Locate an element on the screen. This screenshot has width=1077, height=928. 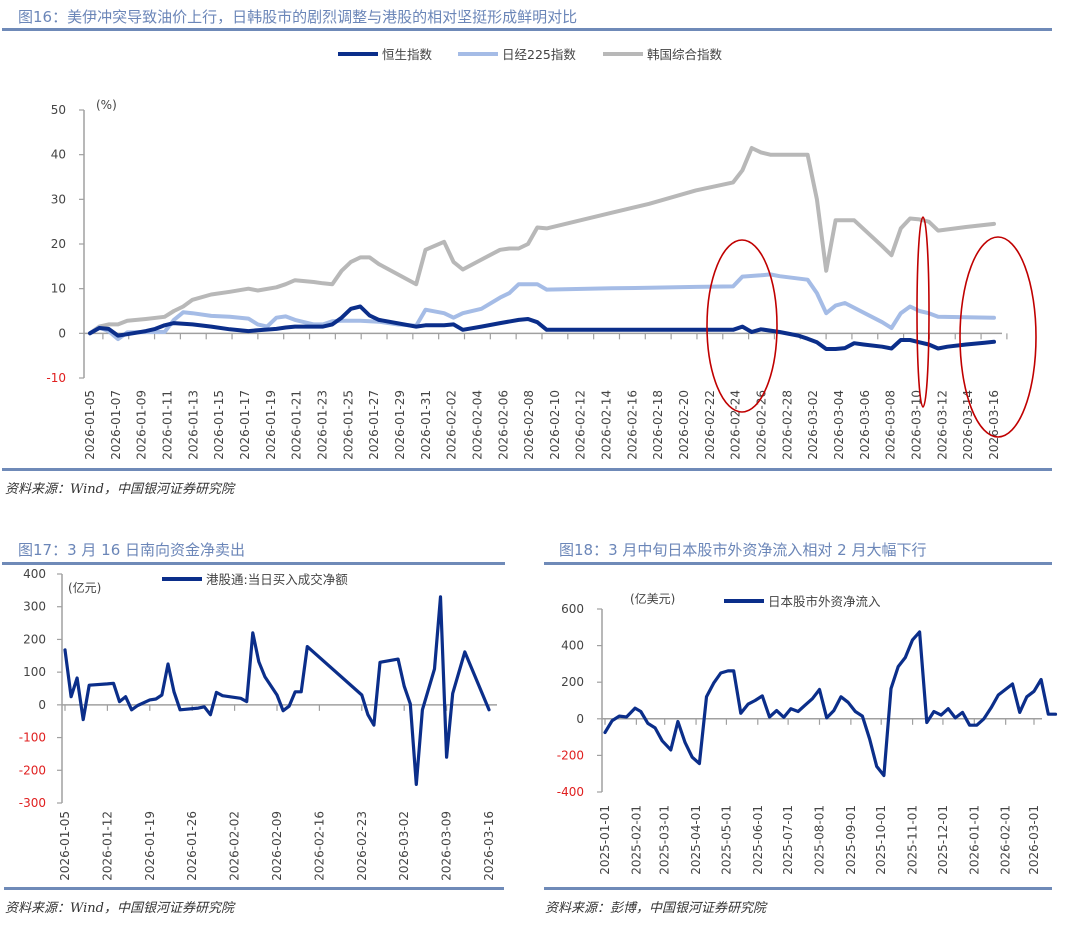
fig16-x-tick-label: 2026-01-13 is located at coordinates (193, 425).